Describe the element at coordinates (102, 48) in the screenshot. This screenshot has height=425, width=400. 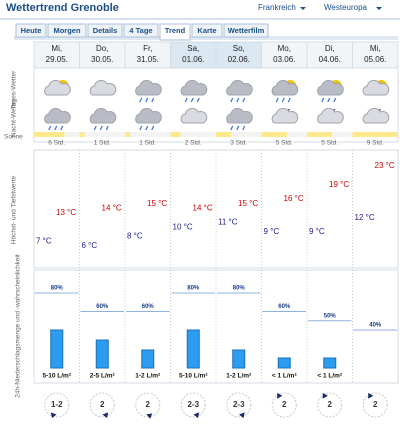
I see `day-name: Do,` at that location.